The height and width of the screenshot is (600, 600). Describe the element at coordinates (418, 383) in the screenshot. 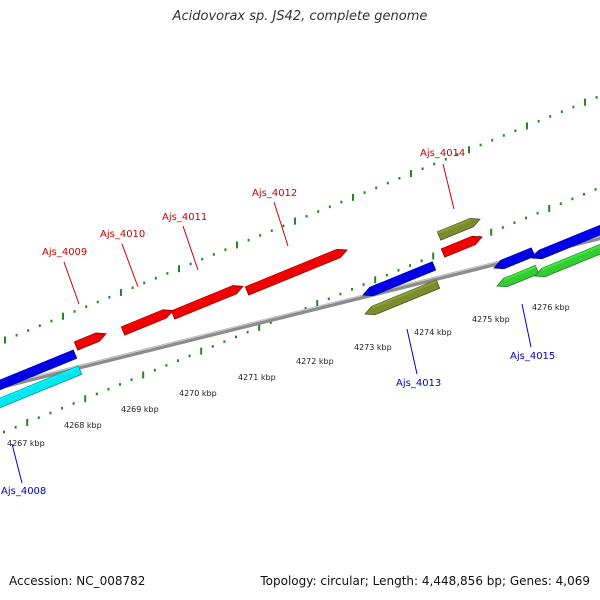

I see `gene-label: Ajs_4013` at that location.